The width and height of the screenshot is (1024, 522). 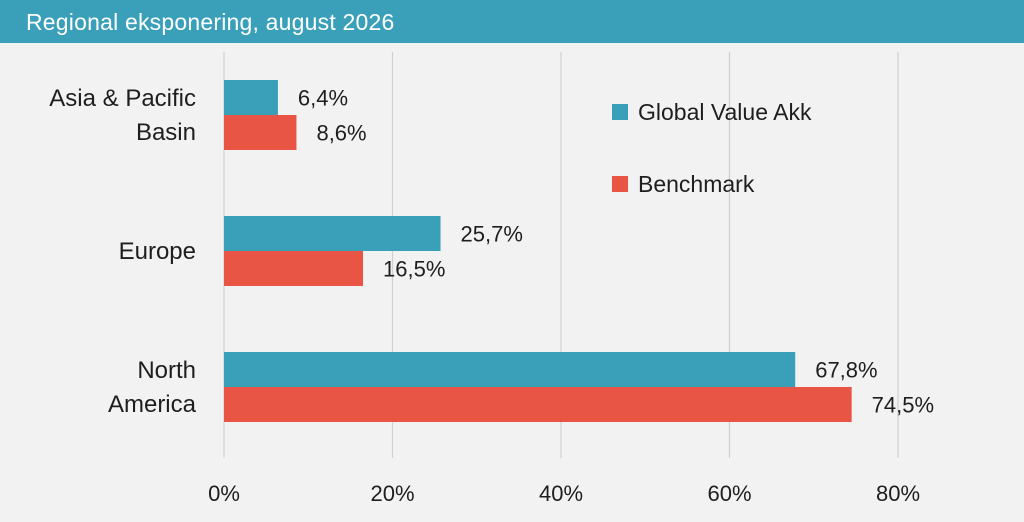 I want to click on data-label: 8,6%, so click(x=341, y=133).